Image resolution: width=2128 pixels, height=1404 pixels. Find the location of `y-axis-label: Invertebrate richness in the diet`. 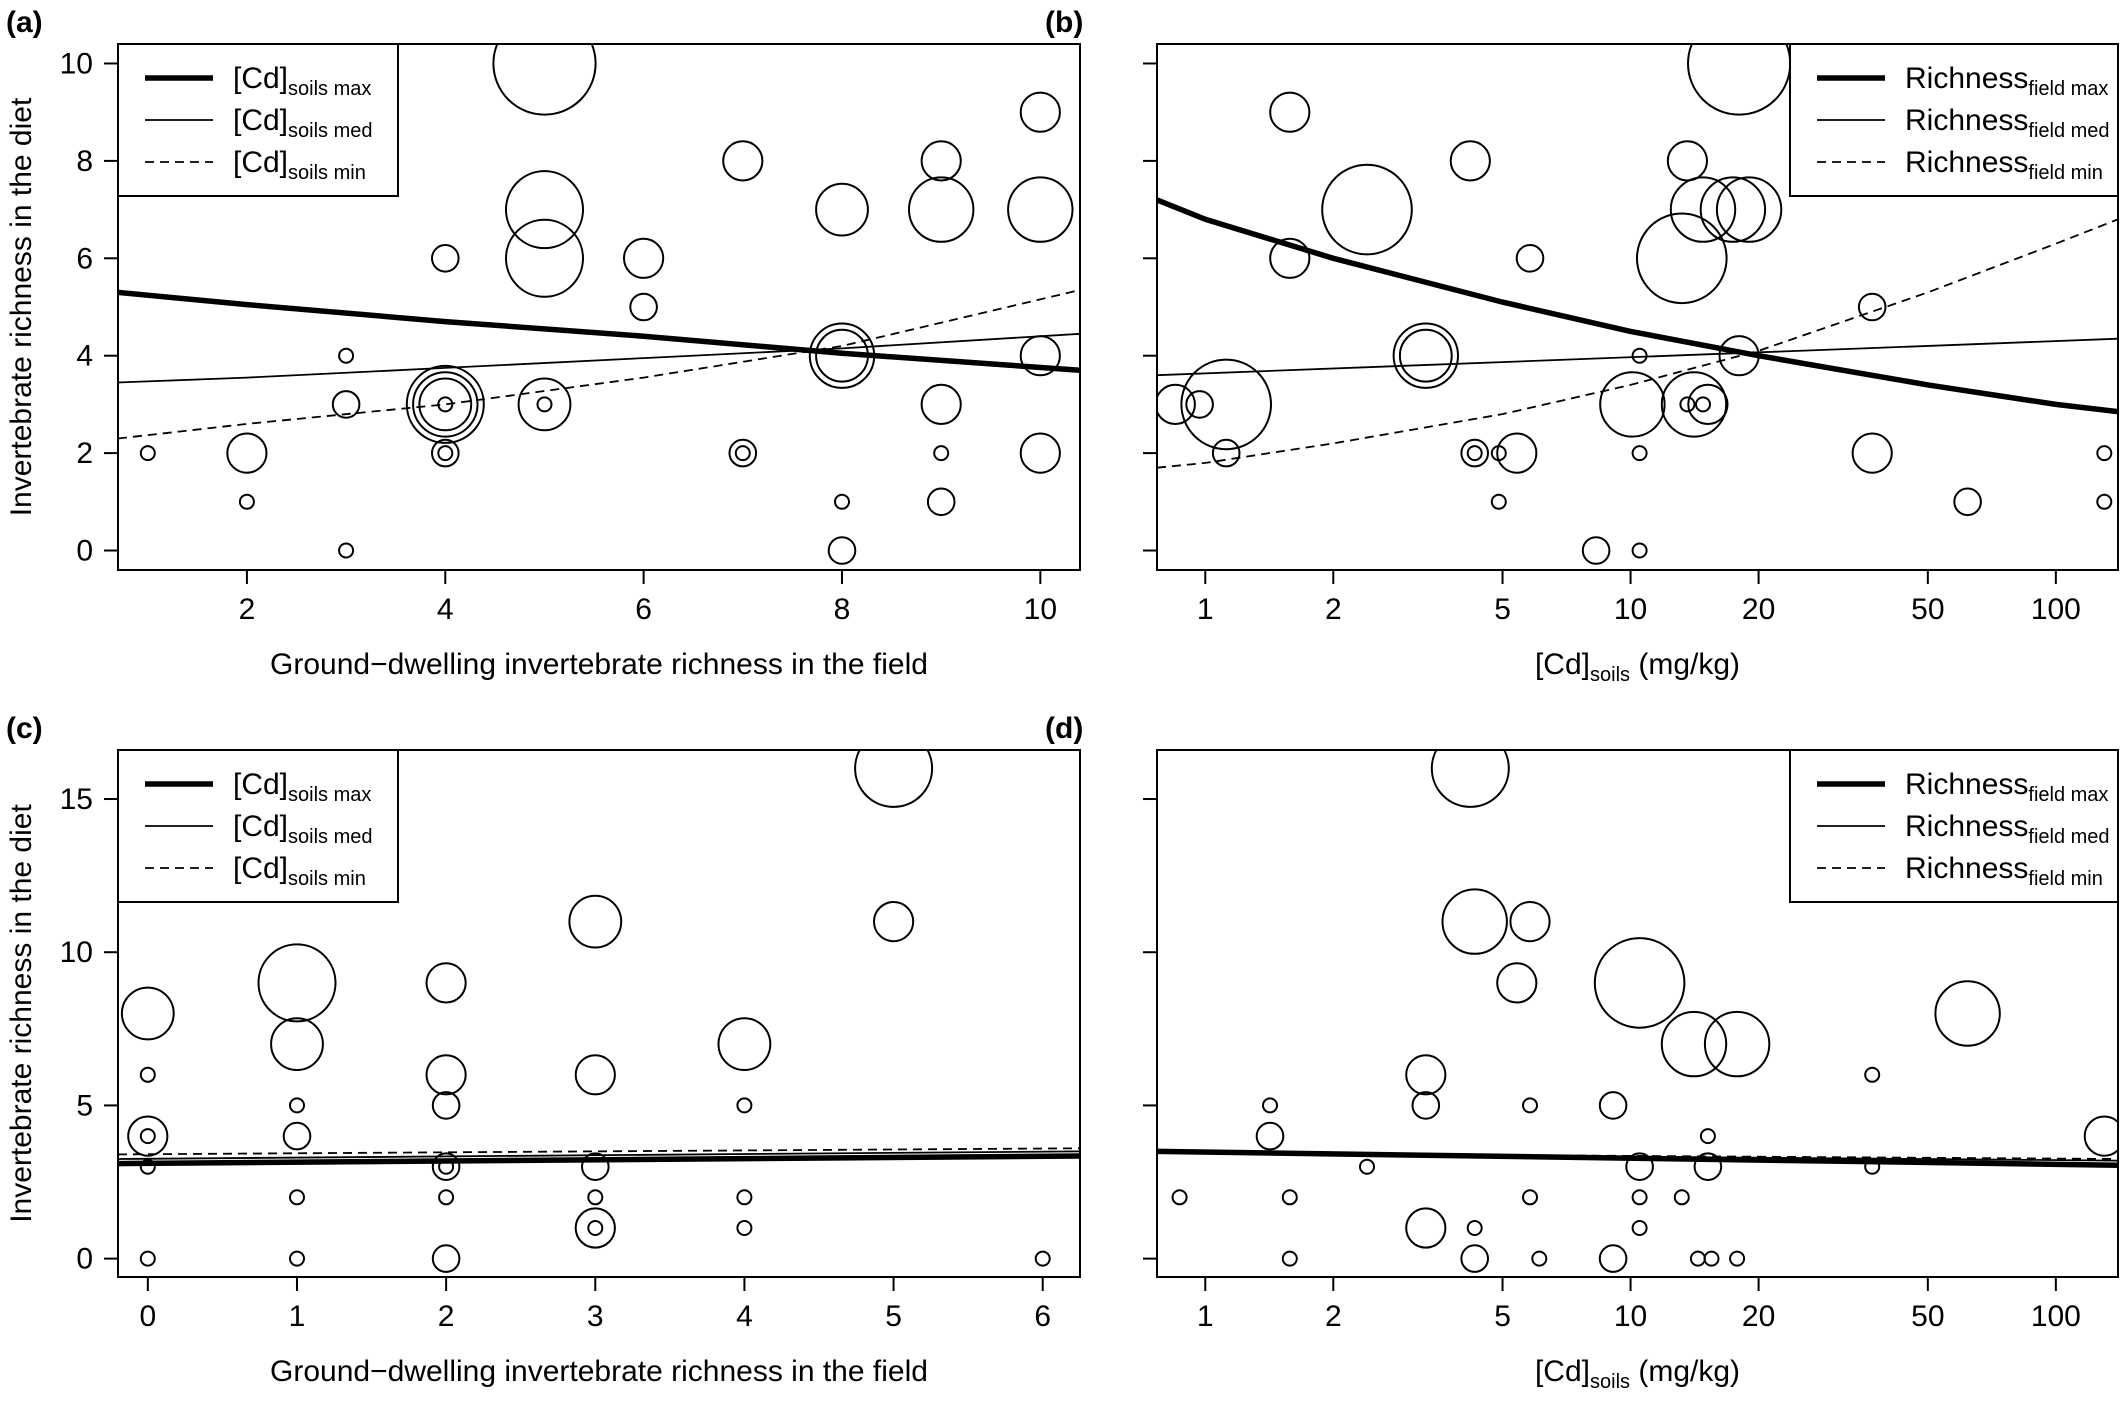

y-axis-label: Invertebrate richness in the diet is located at coordinates (21, 306).